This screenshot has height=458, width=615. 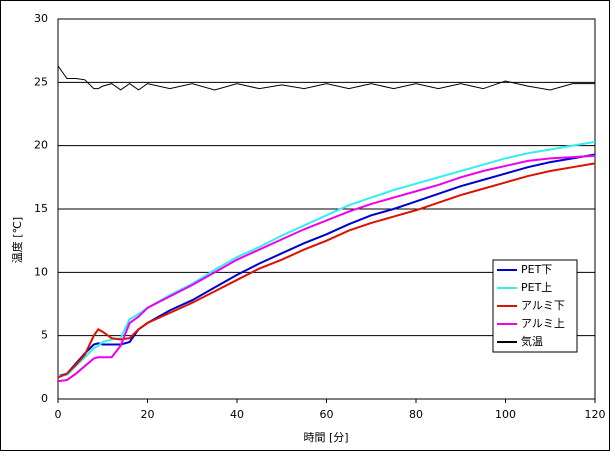 I want to click on y-axis-label: 温度 [℃], so click(x=17, y=240).